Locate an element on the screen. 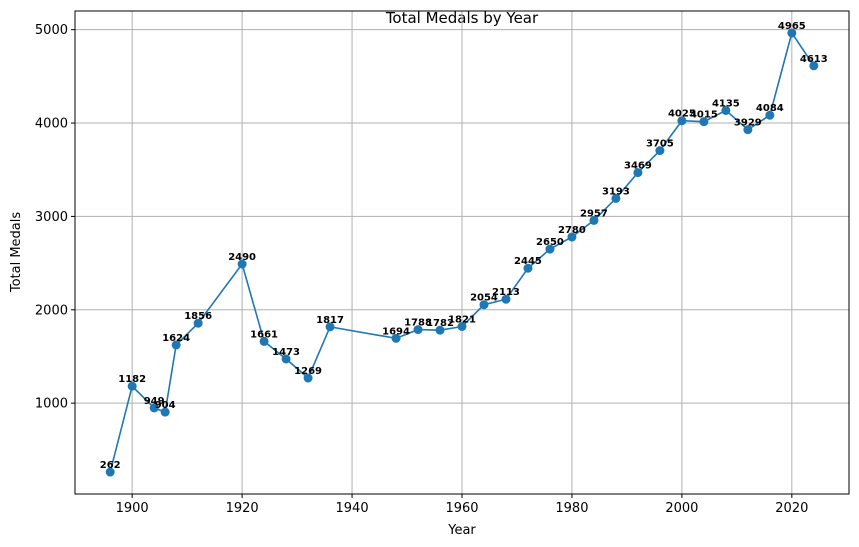  data-label: 949 is located at coordinates (154, 401).